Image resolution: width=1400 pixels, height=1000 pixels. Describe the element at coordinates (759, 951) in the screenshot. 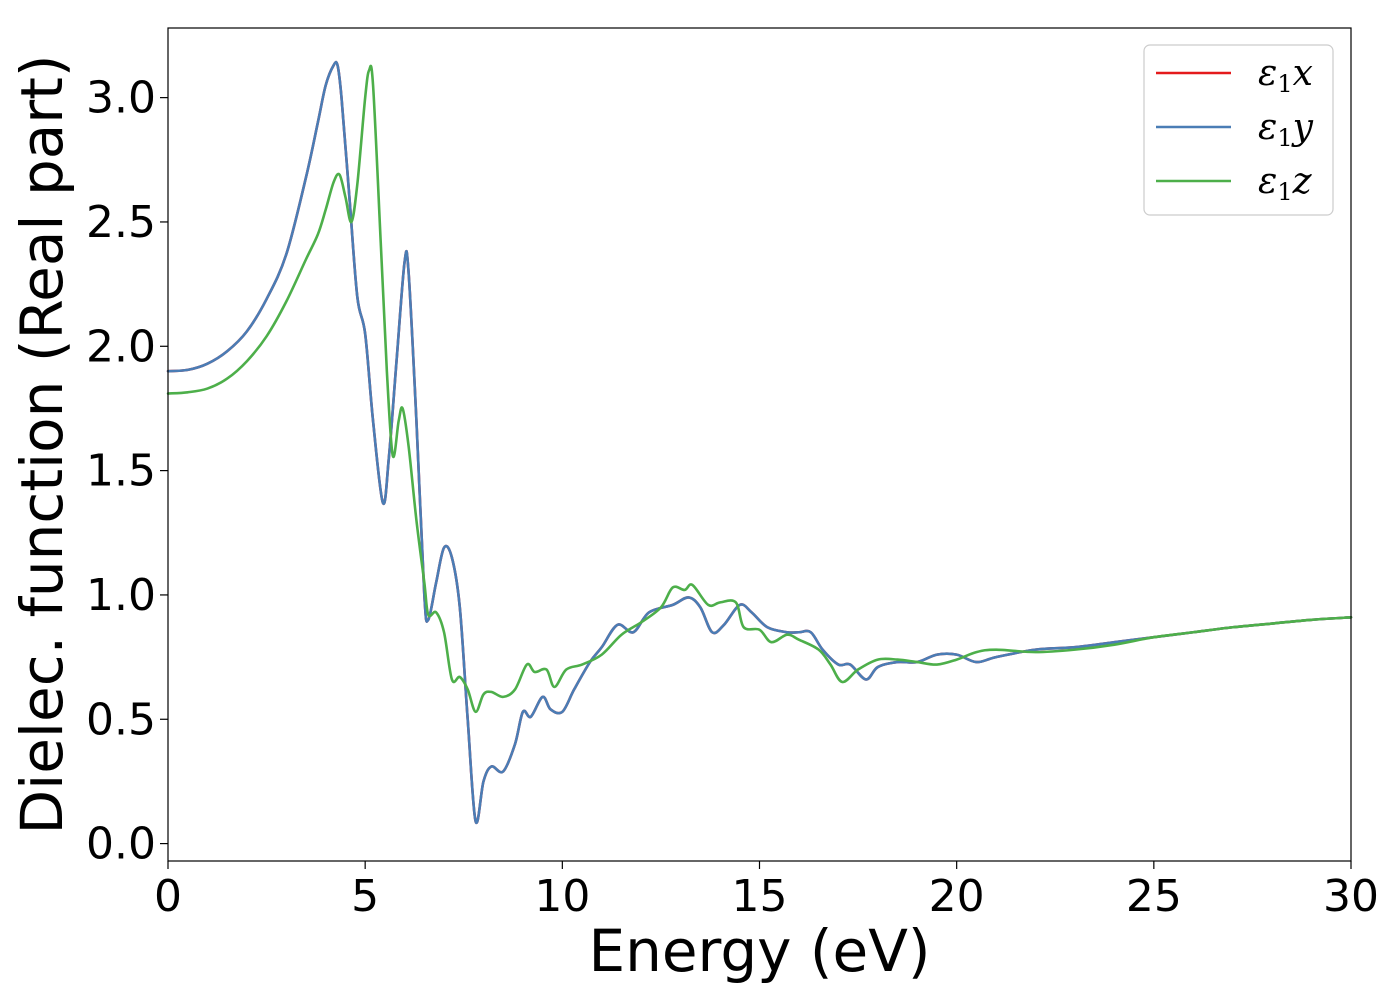

I see `x-axis-title: Energy (eV)` at that location.